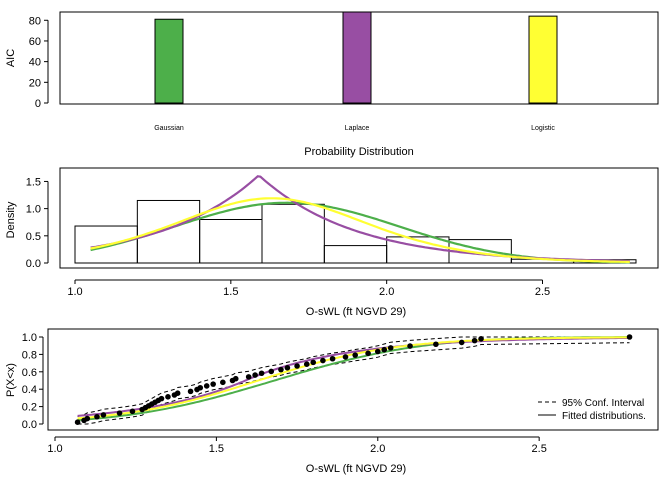 This screenshot has height=480, width=672. Describe the element at coordinates (357, 128) in the screenshot. I see `aic-category-label: Laplace` at that location.